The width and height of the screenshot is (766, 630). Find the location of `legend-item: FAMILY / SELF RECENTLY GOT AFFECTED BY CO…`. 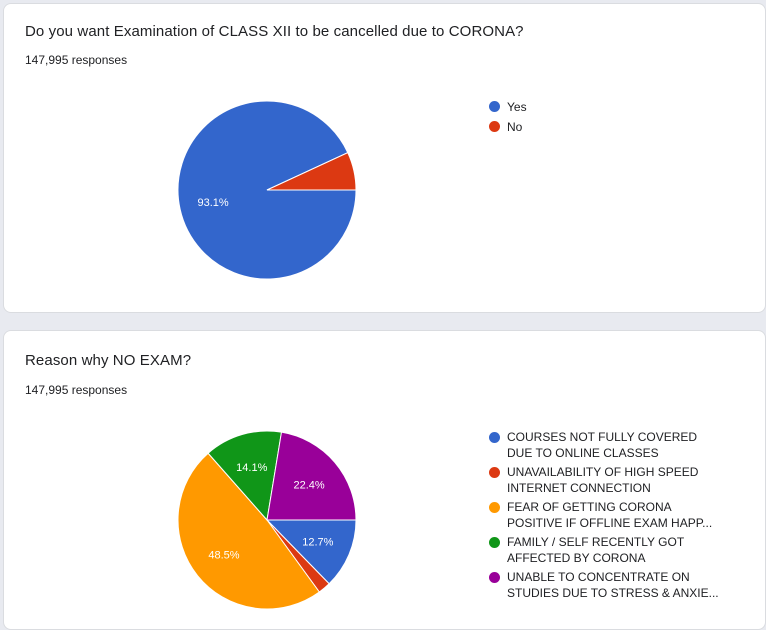

legend-item: FAMILY / SELF RECENTLY GOT AFFECTED BY CO… is located at coordinates (609, 551).